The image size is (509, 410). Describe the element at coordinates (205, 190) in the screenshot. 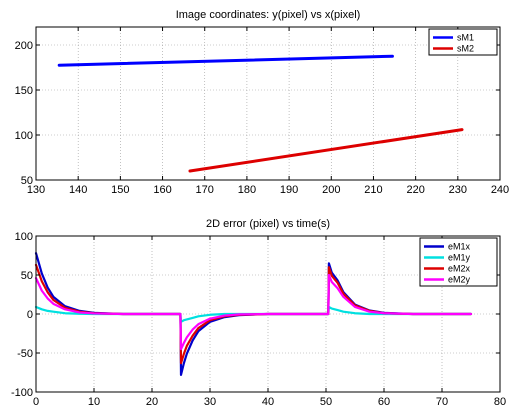

I see `x-tick-label: 170` at that location.